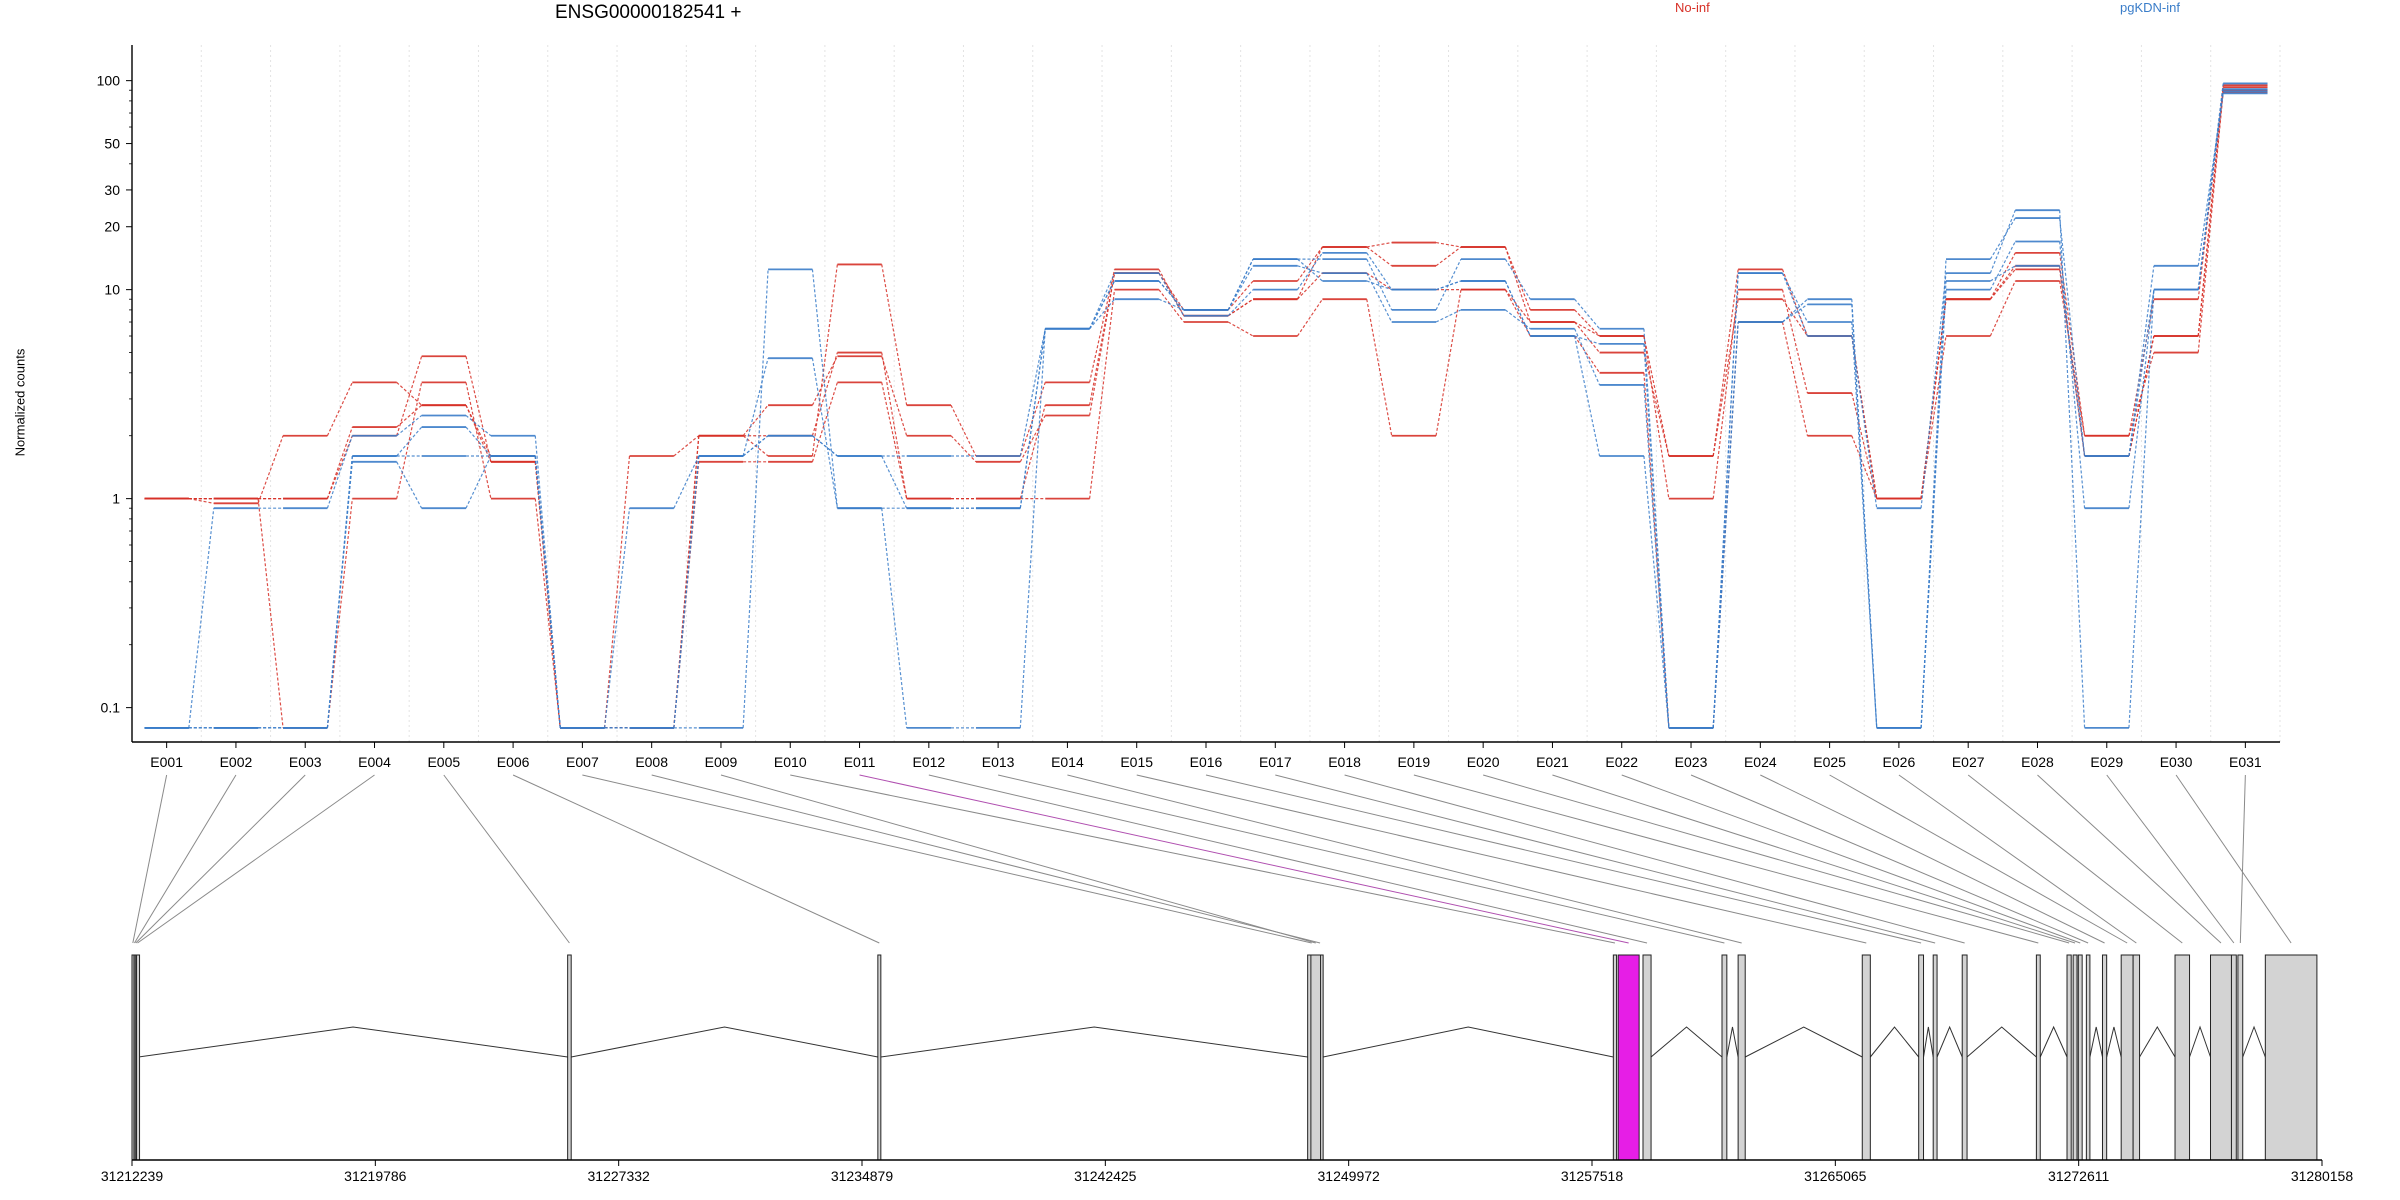  I want to click on x-tick-label: E022, so click(1621, 762).